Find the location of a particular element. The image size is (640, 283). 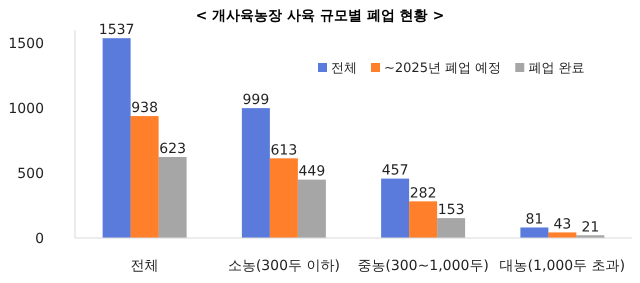

data-label: 1537 is located at coordinates (116, 30).